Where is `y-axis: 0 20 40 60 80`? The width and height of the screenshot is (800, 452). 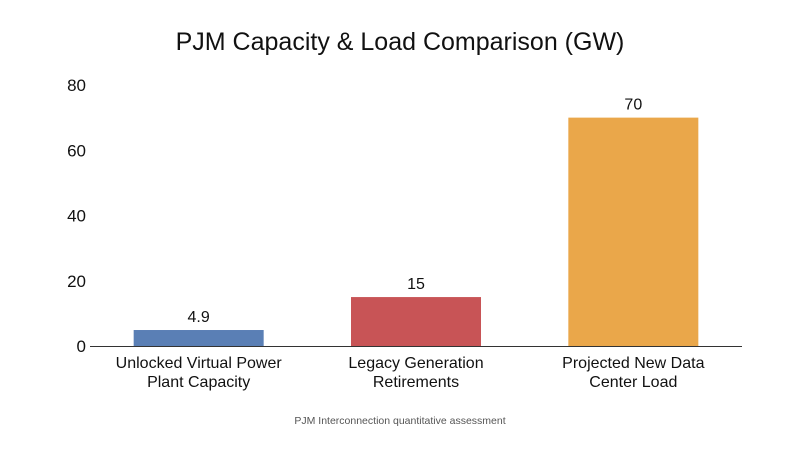 y-axis: 0 20 40 60 80 is located at coordinates (76, 216).